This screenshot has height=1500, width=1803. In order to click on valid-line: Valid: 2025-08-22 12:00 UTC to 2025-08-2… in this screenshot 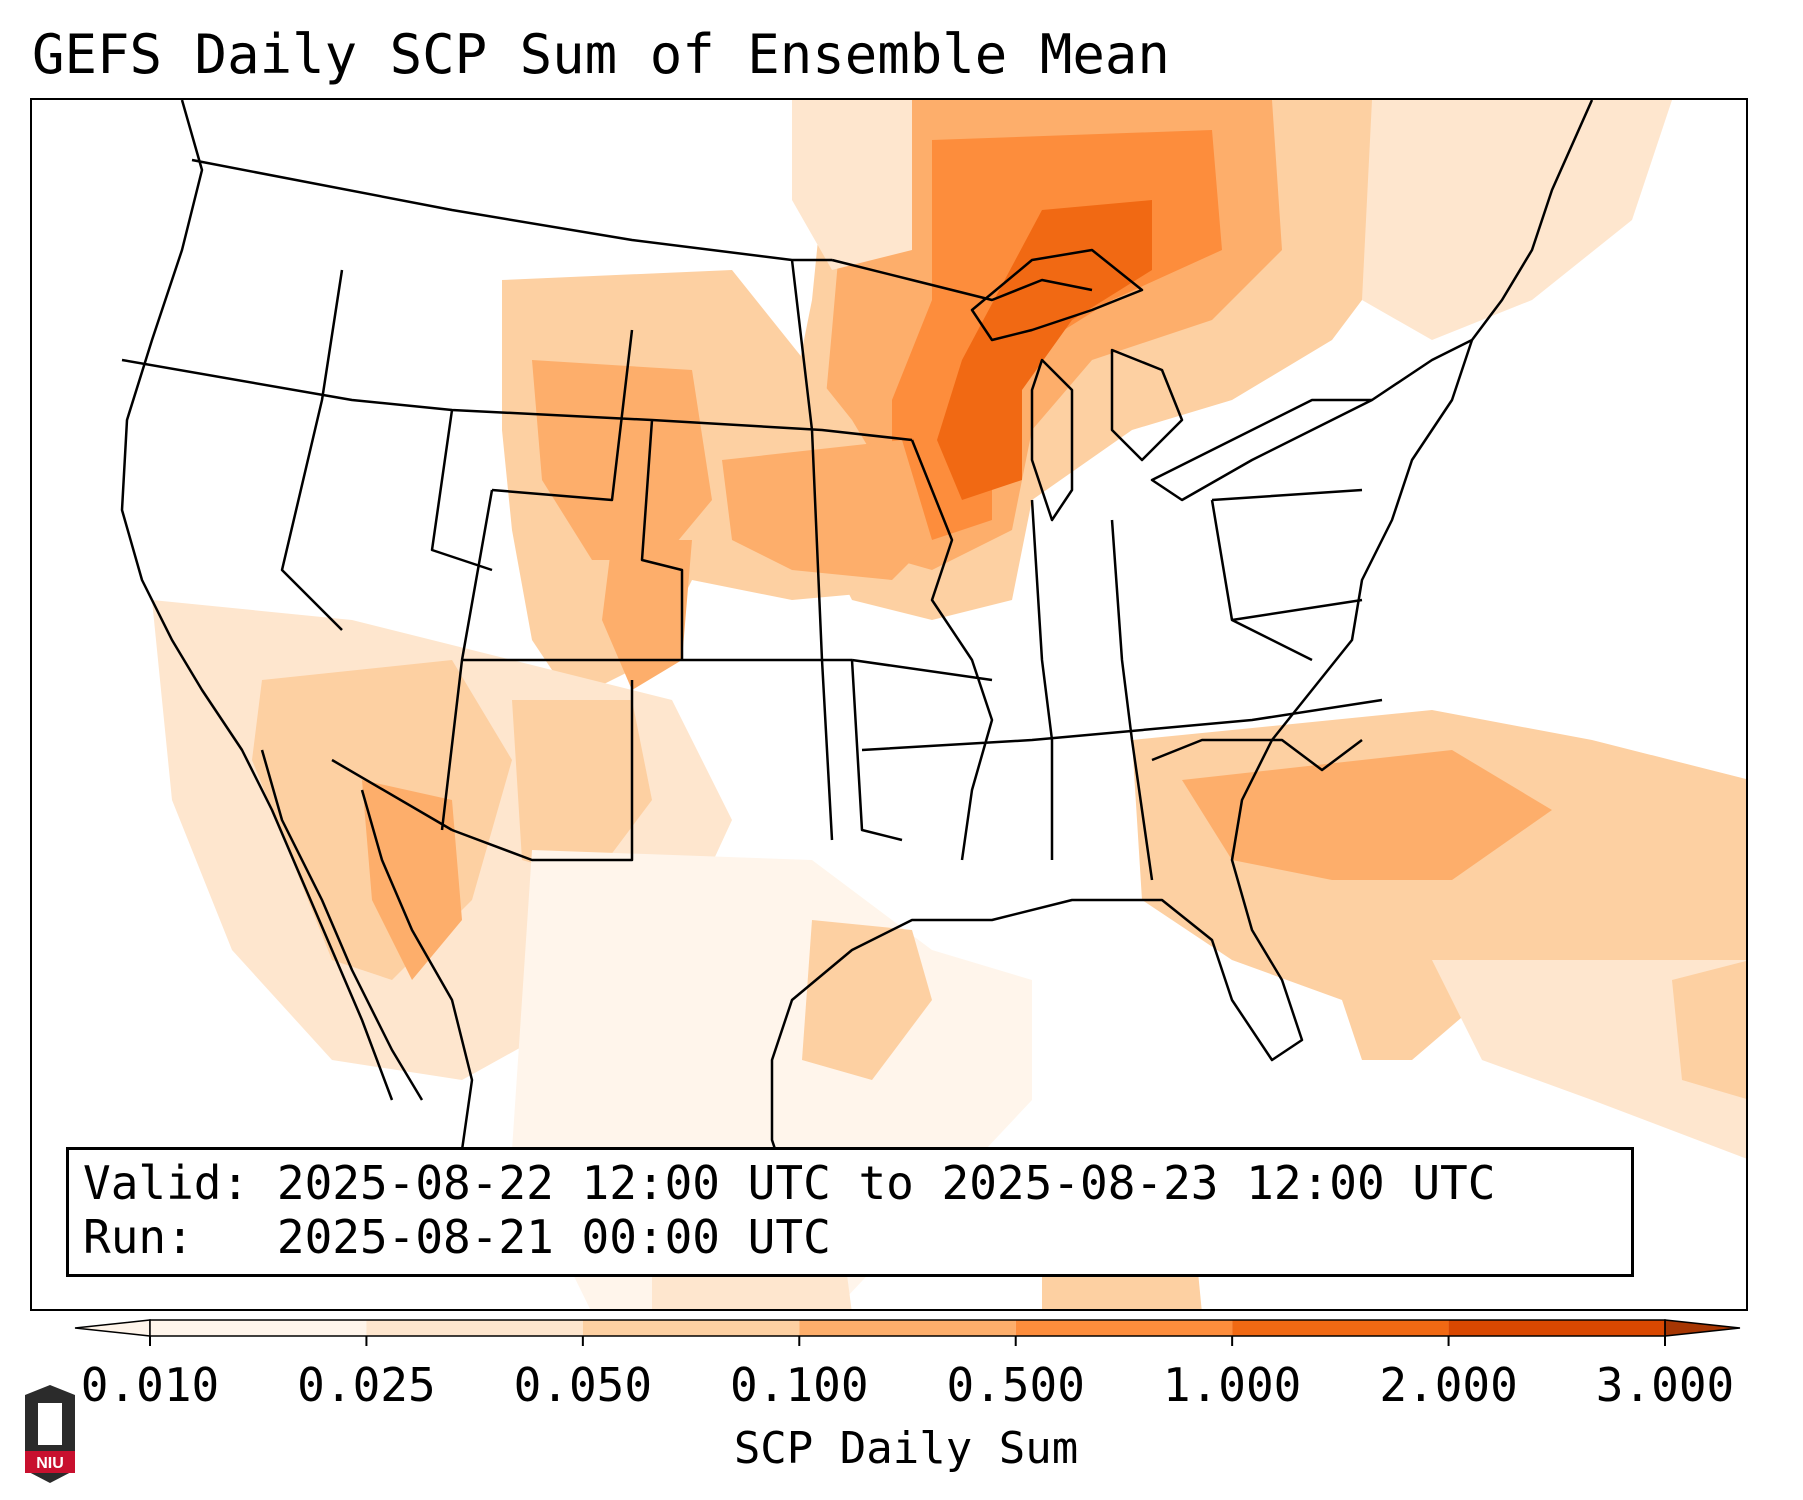, I will do `click(789, 1183)`.